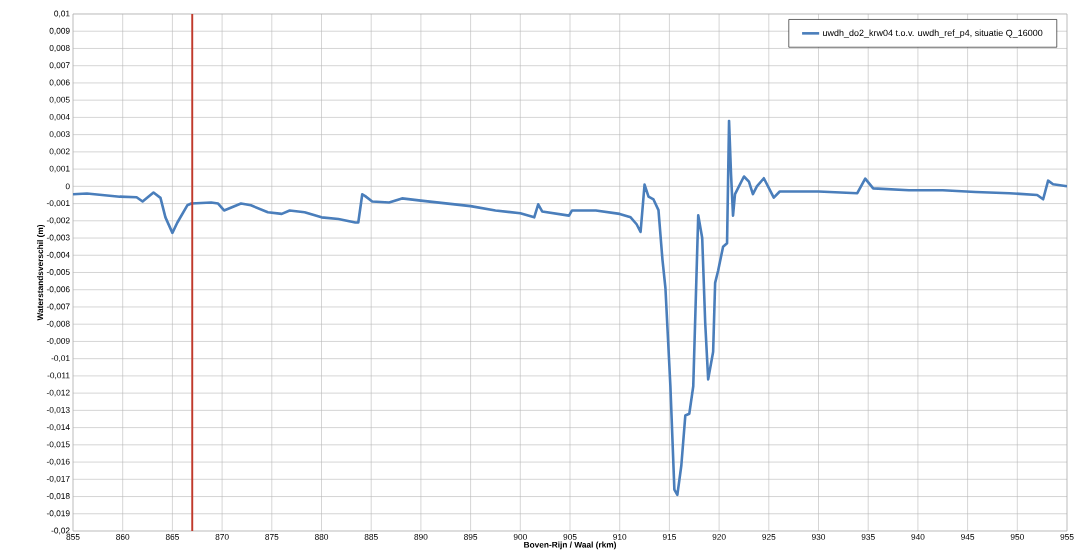  Describe the element at coordinates (58, 393) in the screenshot. I see `y-tick-label: -0,012` at that location.